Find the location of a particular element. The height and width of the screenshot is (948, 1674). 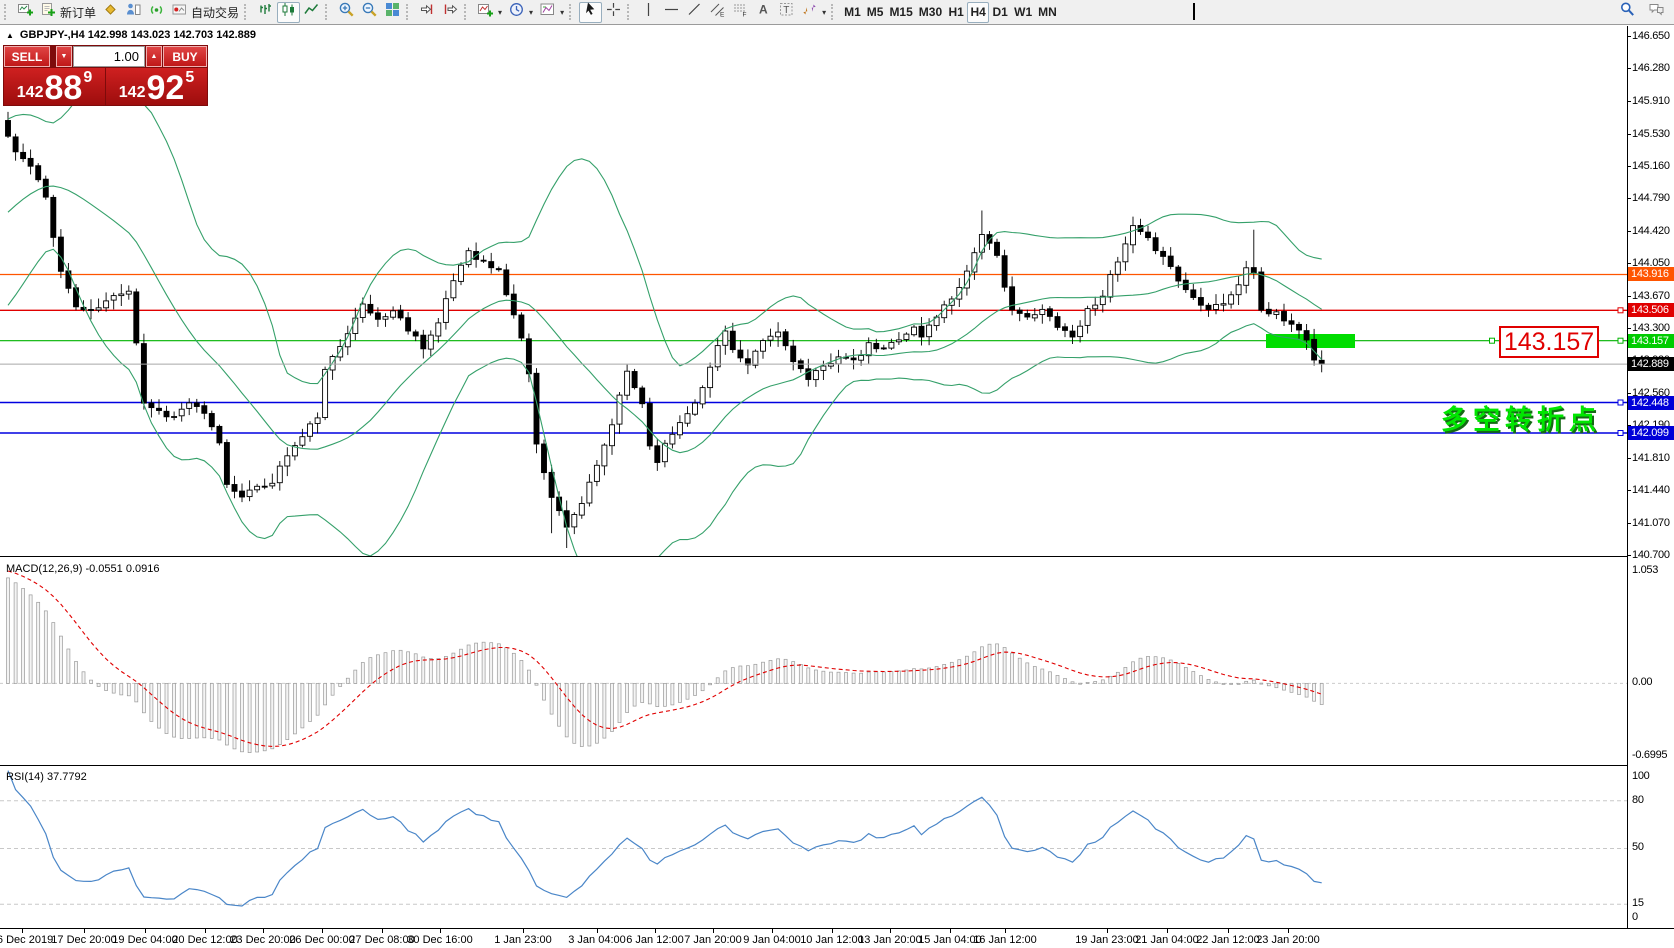

line-chart-button is located at coordinates (311, 12).